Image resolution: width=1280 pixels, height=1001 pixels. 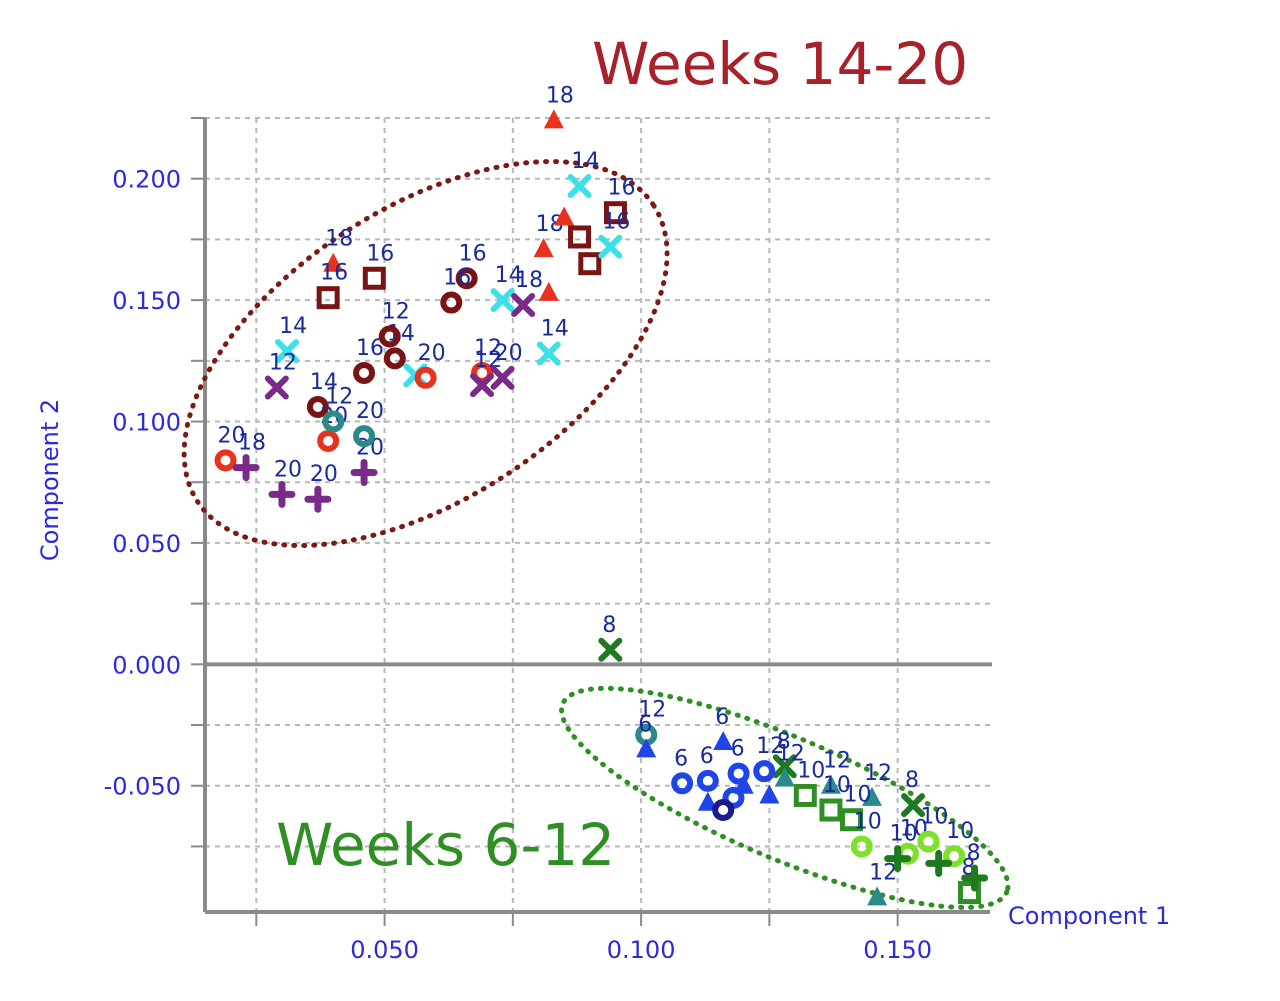 I want to click on x-tick-label: 0.150, so click(x=897, y=950).